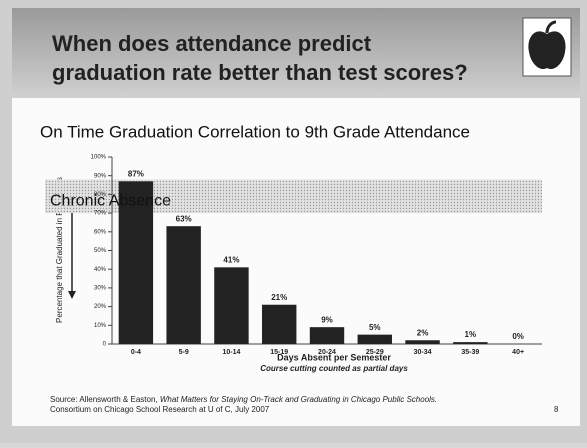 The width and height of the screenshot is (587, 448). I want to click on slide-title: graduation rate better than test scores?, so click(260, 72).